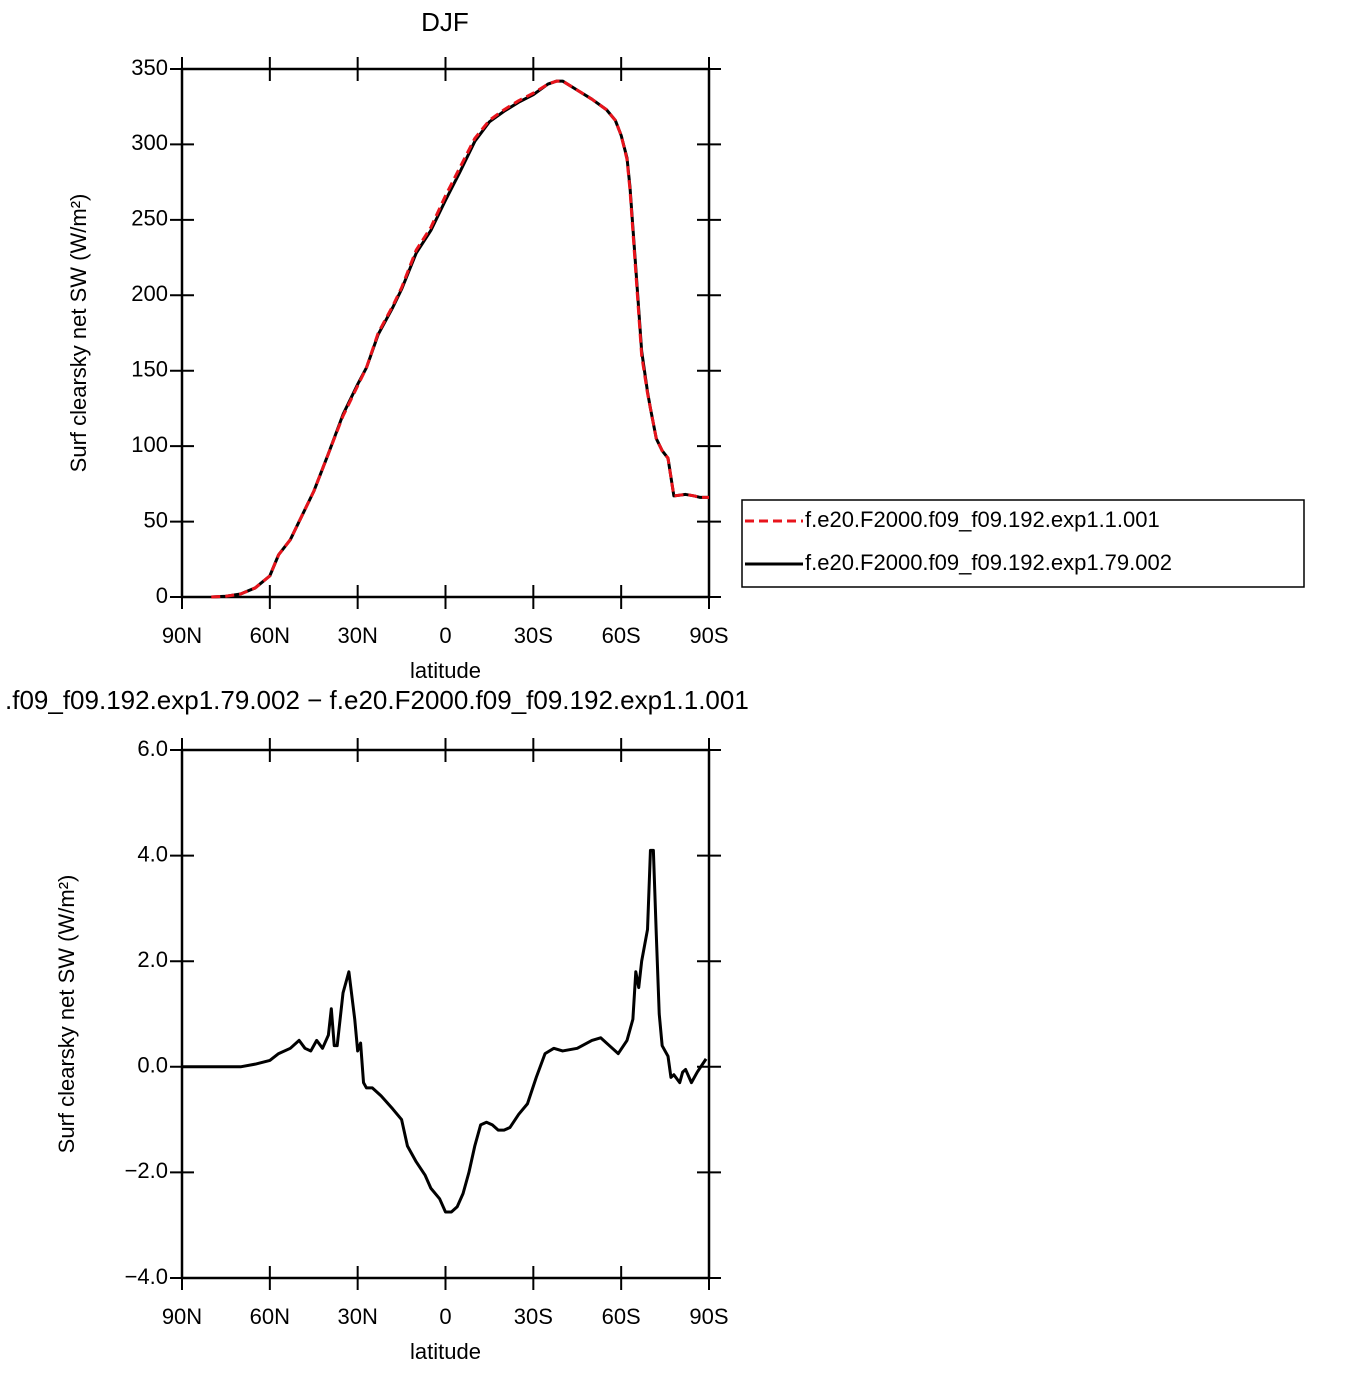 This screenshot has width=1372, height=1374. What do you see at coordinates (146, 1170) in the screenshot?
I see `y-tick-label: −2.0` at bounding box center [146, 1170].